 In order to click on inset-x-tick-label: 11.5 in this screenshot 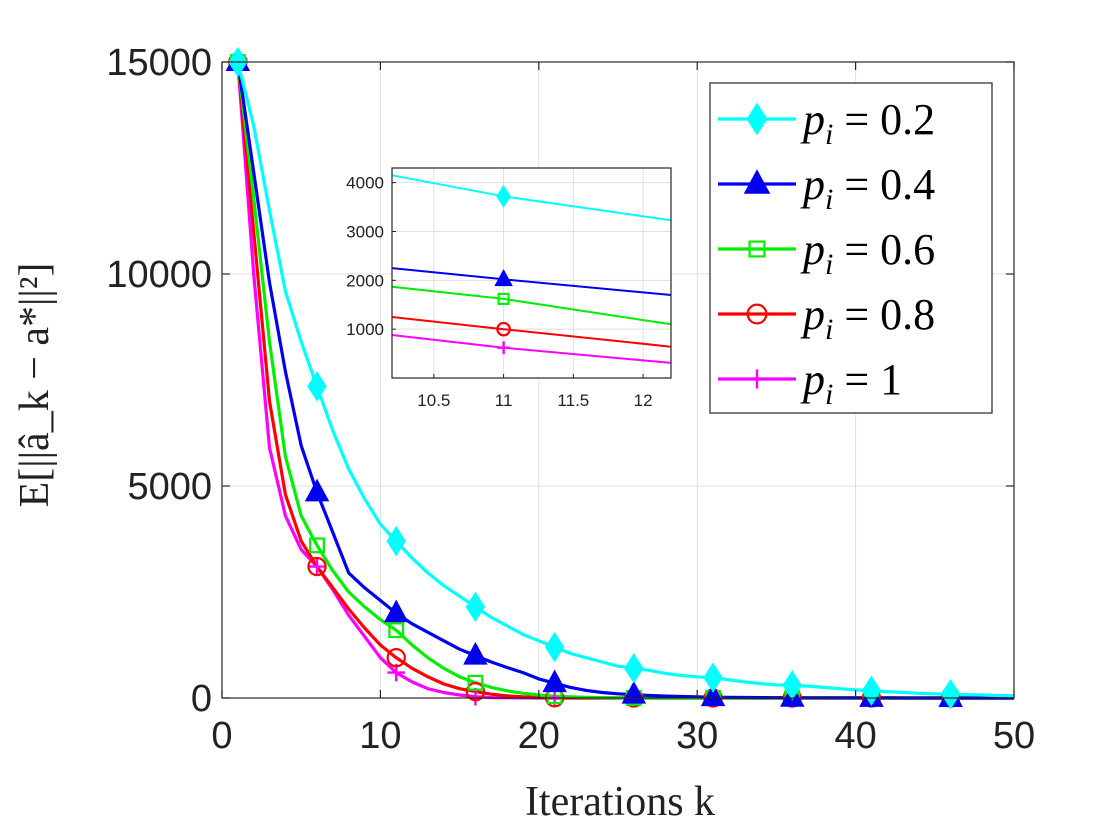, I will do `click(573, 400)`.